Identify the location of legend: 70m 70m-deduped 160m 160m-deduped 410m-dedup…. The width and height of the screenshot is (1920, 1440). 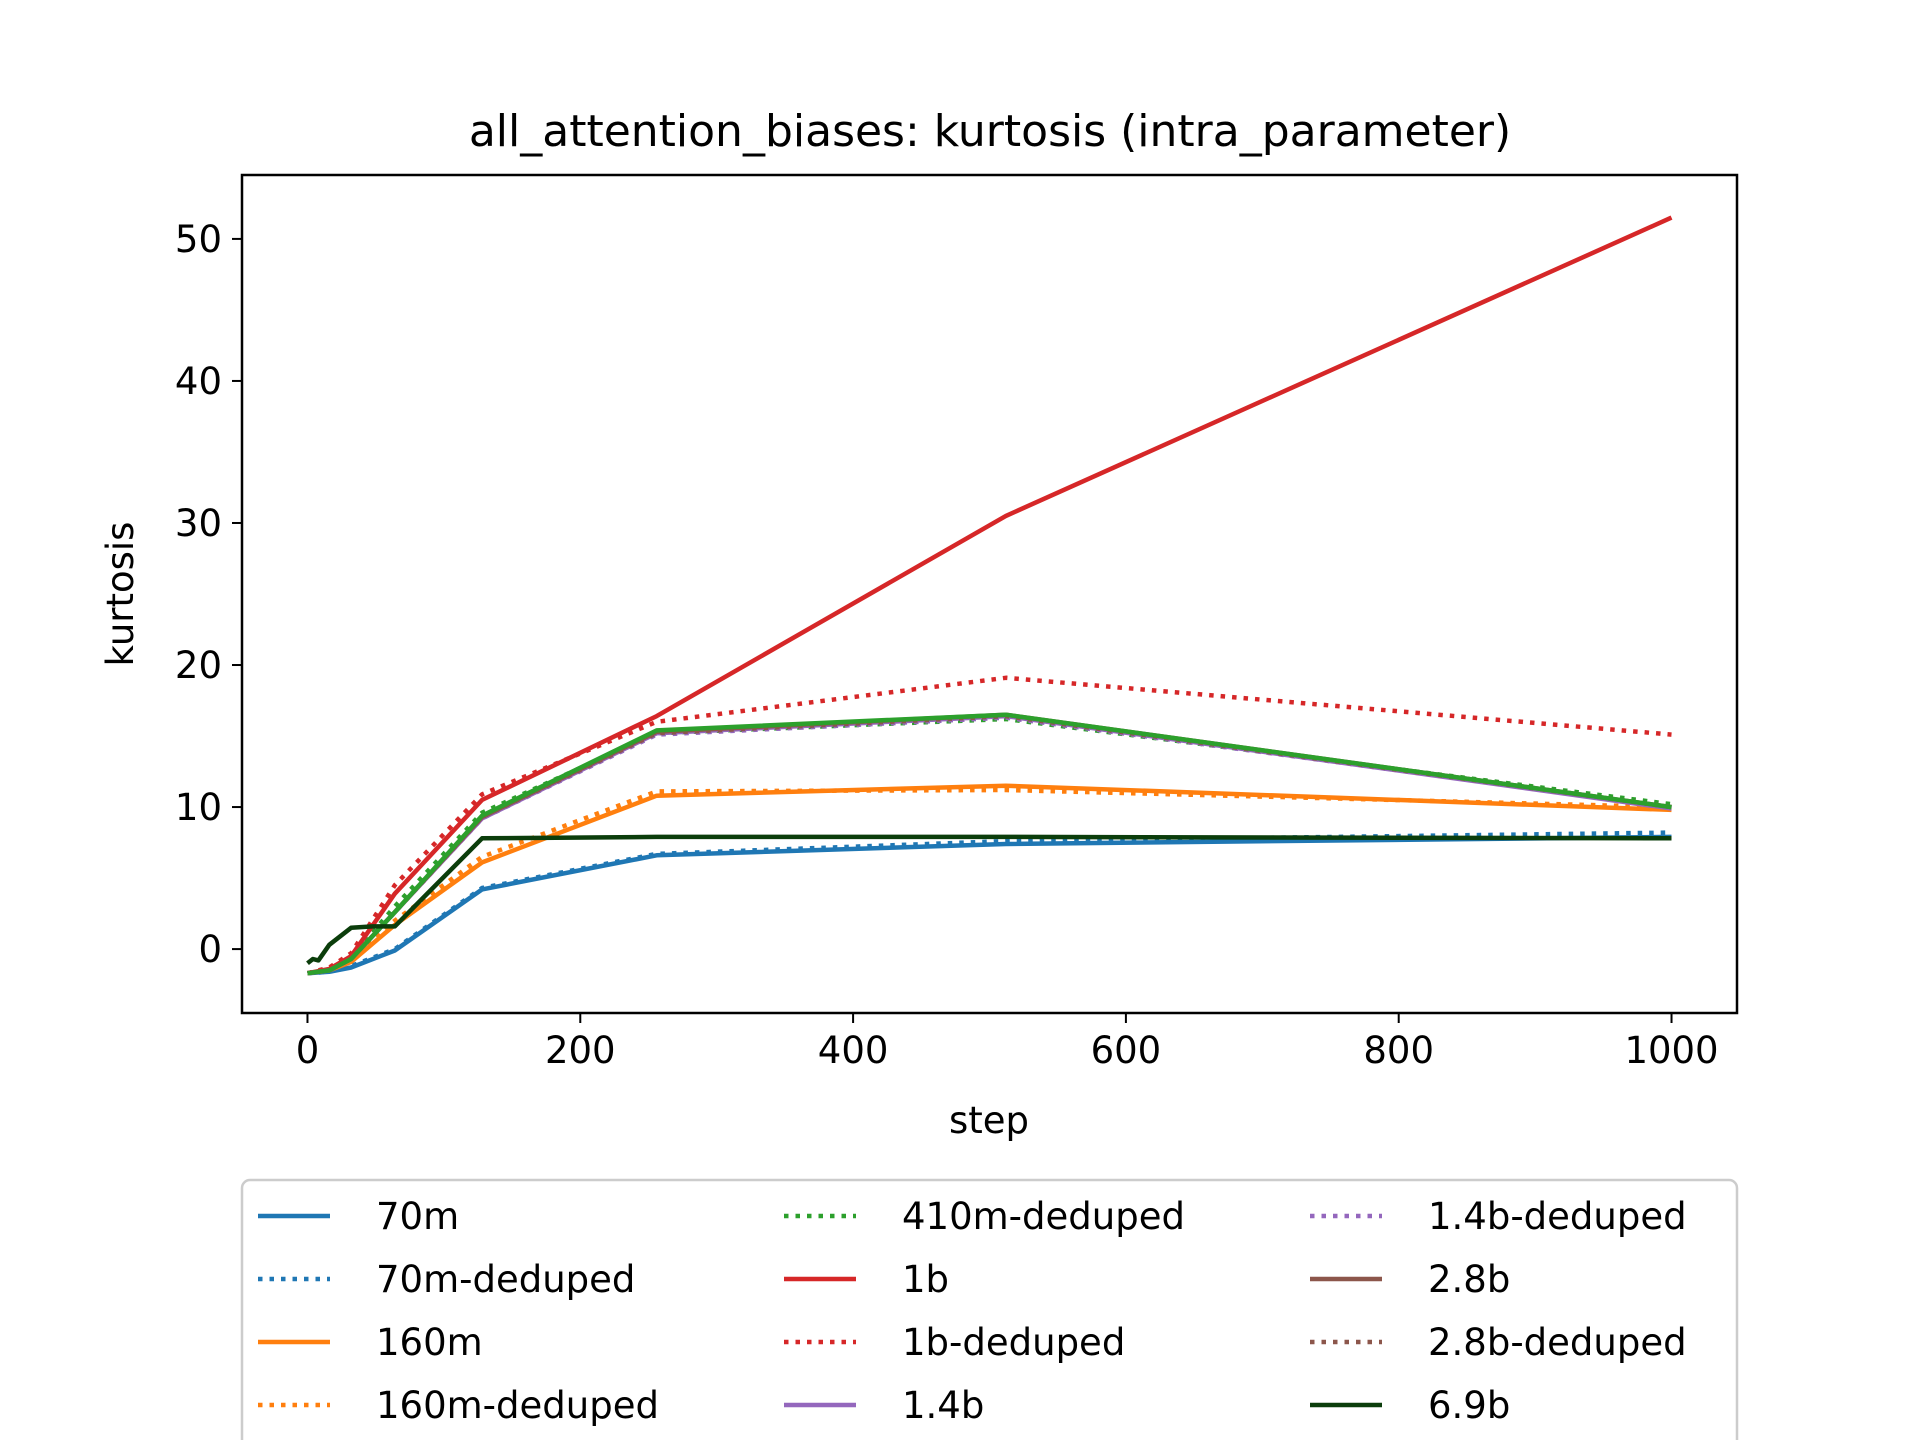
(989, 1309).